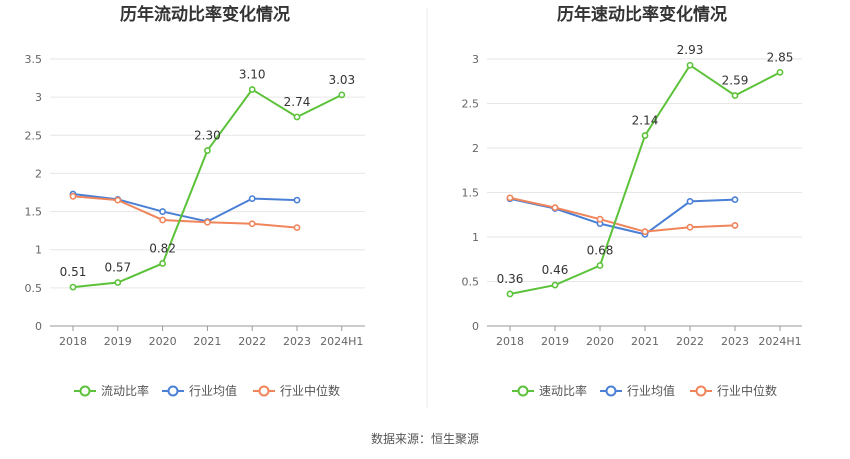  I want to click on data-label: 0.51, so click(73, 272).